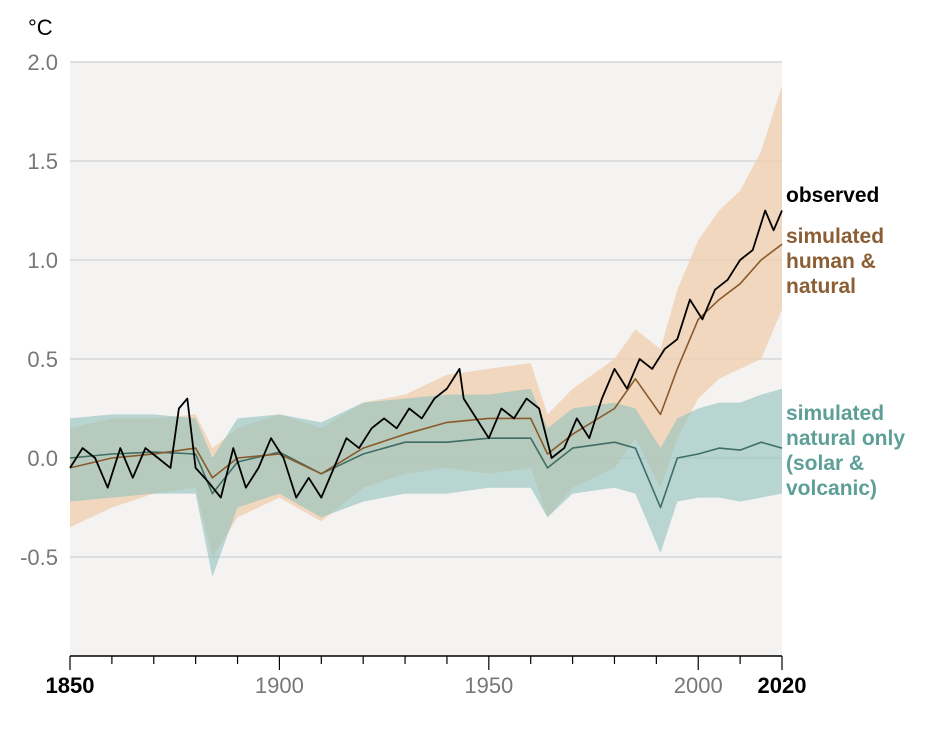 The image size is (926, 742). Describe the element at coordinates (698, 685) in the screenshot. I see `x-tick-label: 2000` at that location.